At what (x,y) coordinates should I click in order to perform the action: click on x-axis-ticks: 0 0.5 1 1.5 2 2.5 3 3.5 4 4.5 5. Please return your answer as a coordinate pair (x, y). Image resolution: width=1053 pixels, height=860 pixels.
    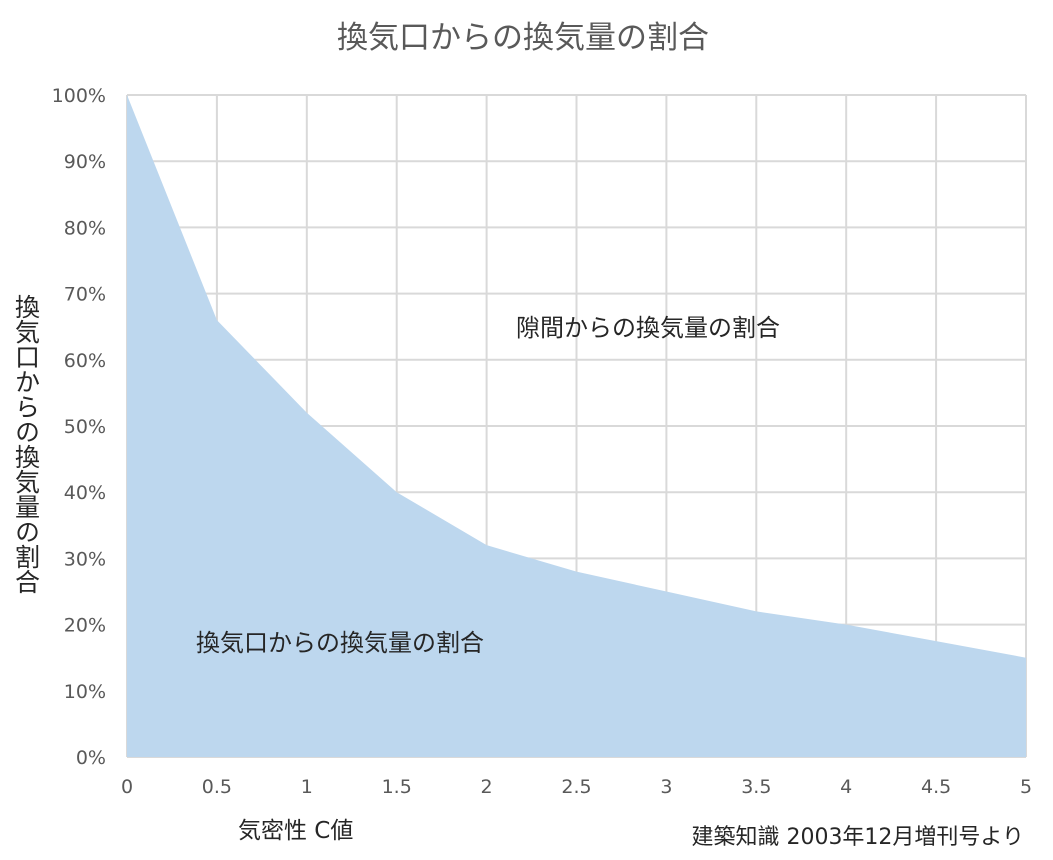
    Looking at the image, I should click on (576, 787).